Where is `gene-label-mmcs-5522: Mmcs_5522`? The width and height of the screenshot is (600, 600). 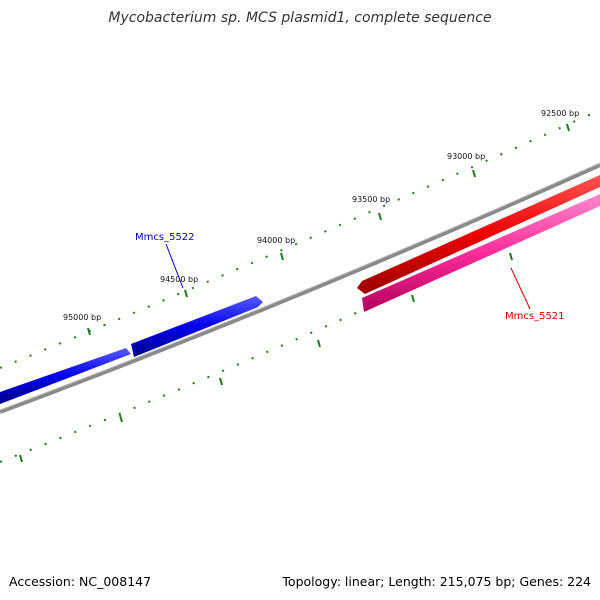
gene-label-mmcs-5522: Mmcs_5522 is located at coordinates (165, 237).